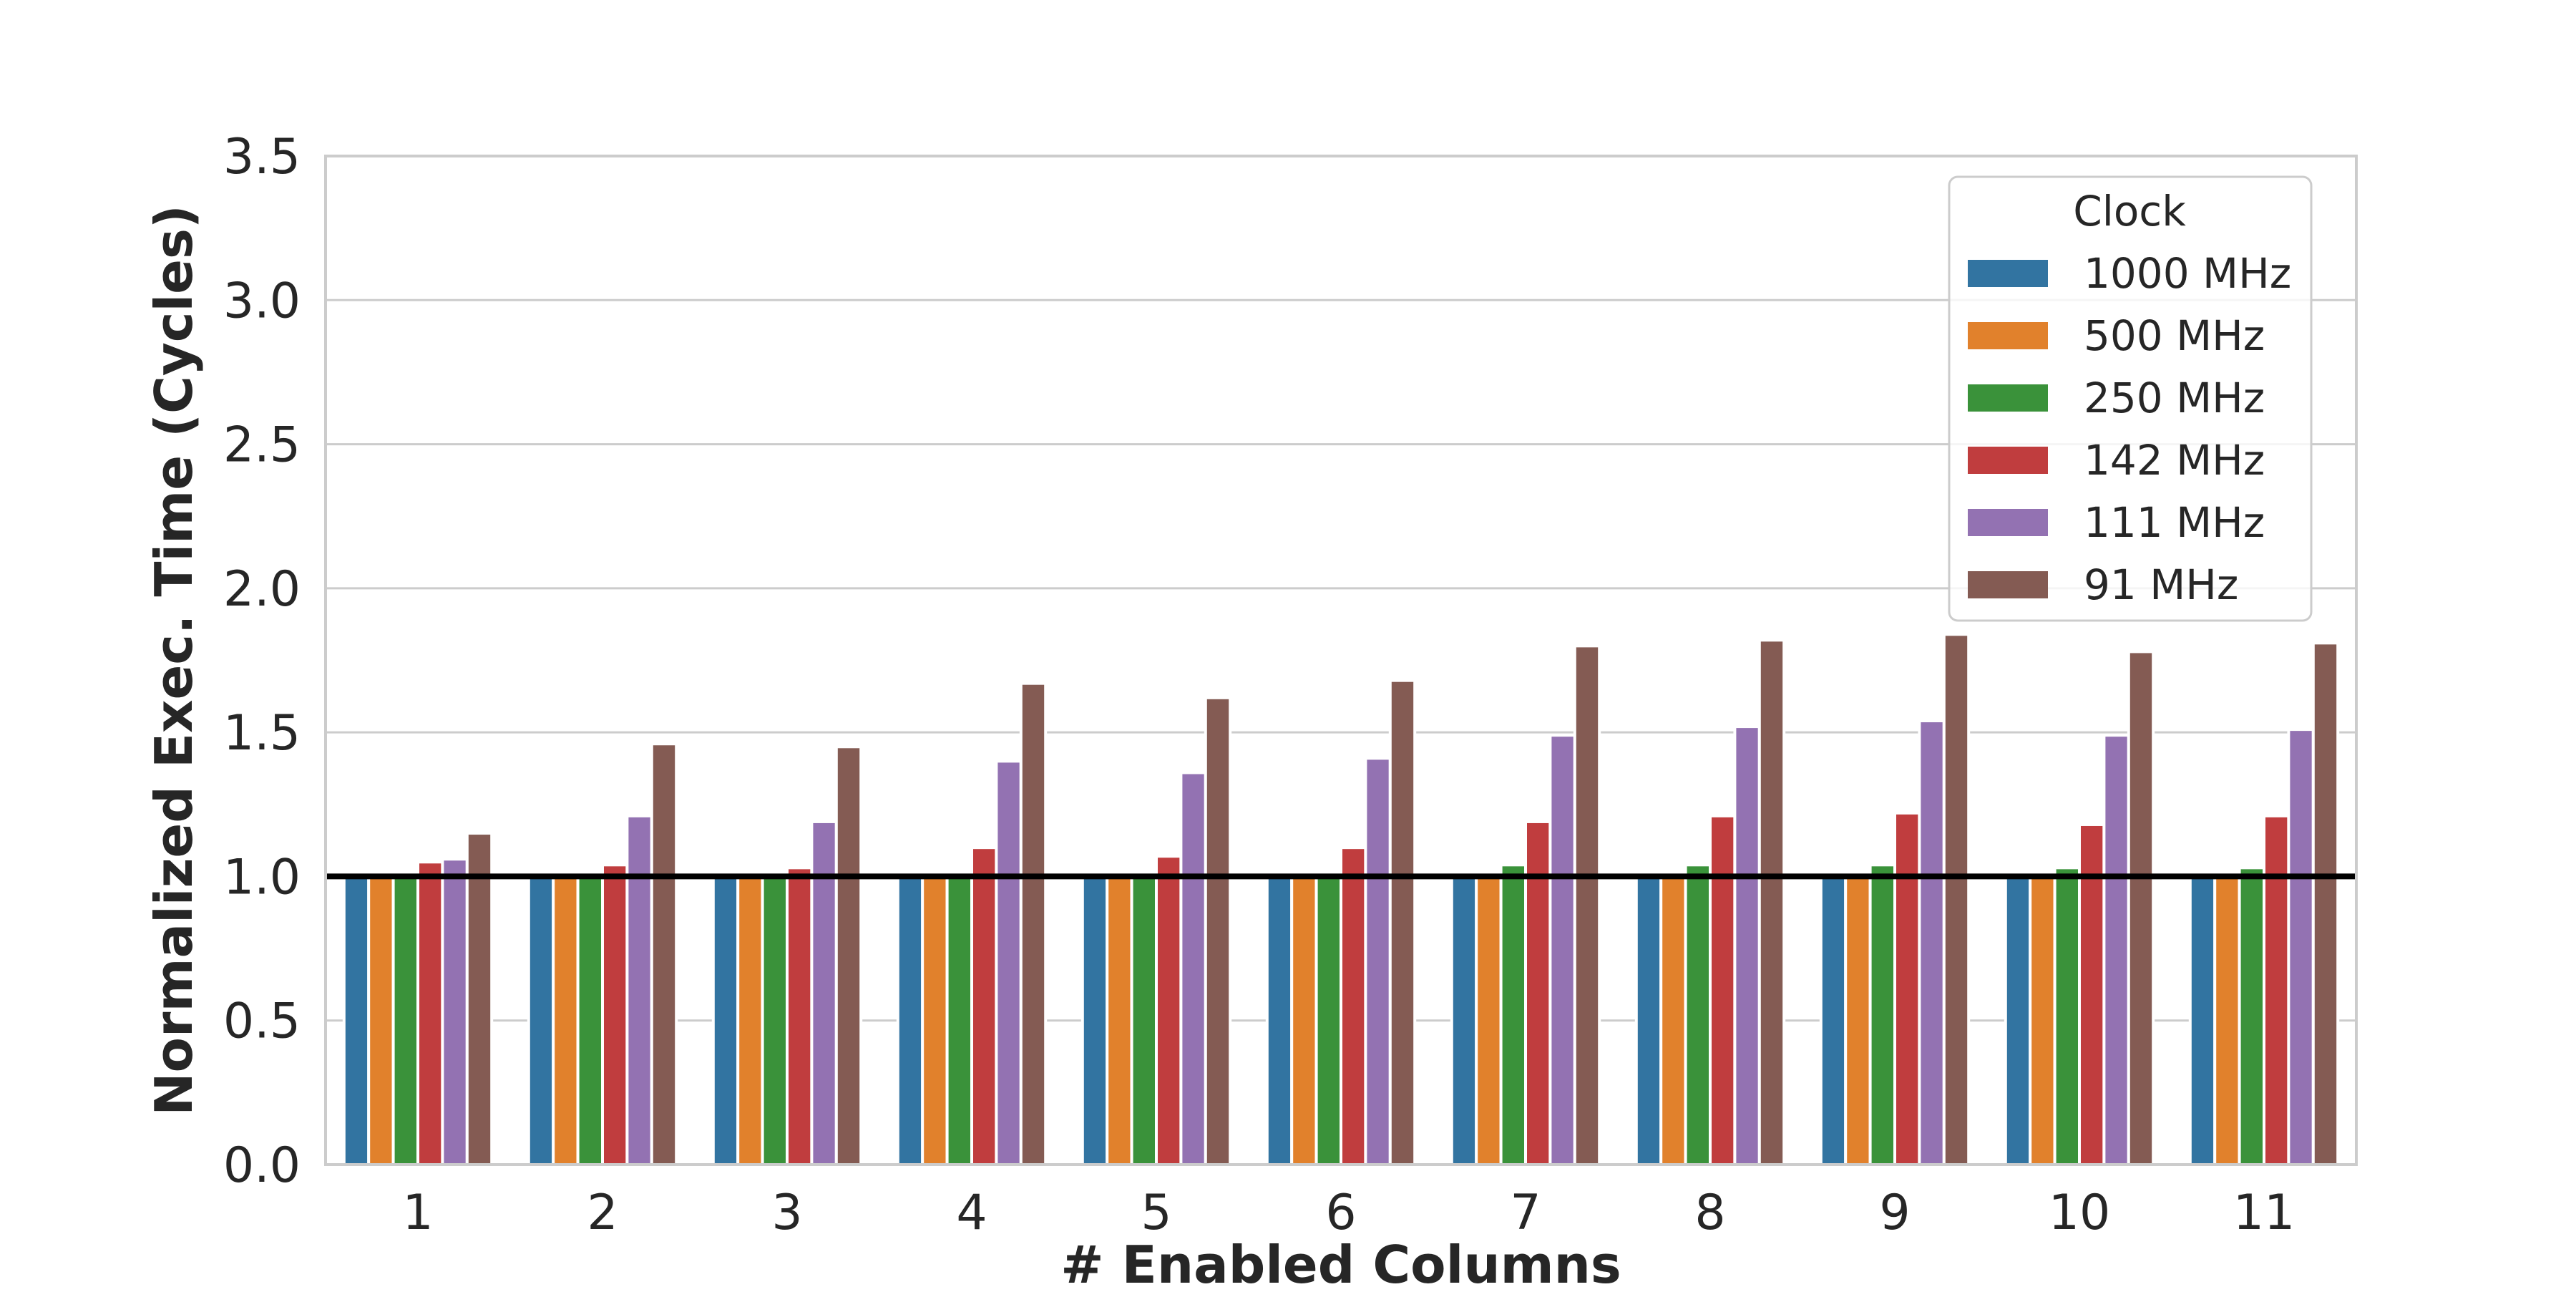  What do you see at coordinates (2174, 522) in the screenshot?
I see `legend-label: 111 MHz` at bounding box center [2174, 522].